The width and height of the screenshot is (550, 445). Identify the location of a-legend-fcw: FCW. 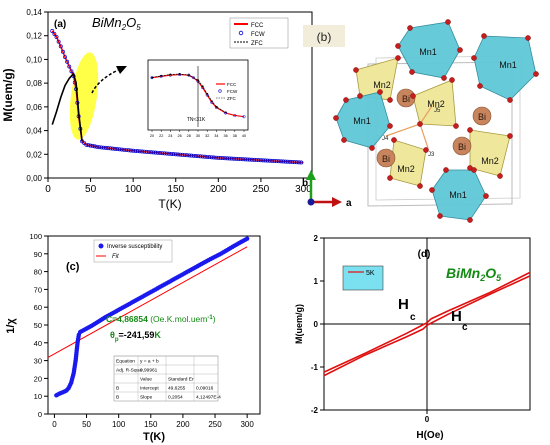
(258, 35).